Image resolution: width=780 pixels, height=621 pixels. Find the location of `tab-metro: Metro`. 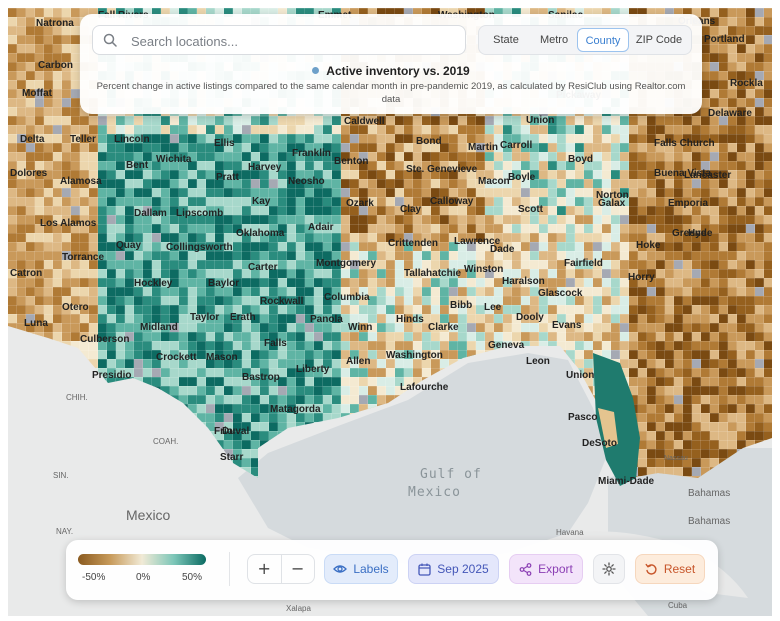

tab-metro: Metro is located at coordinates (554, 40).